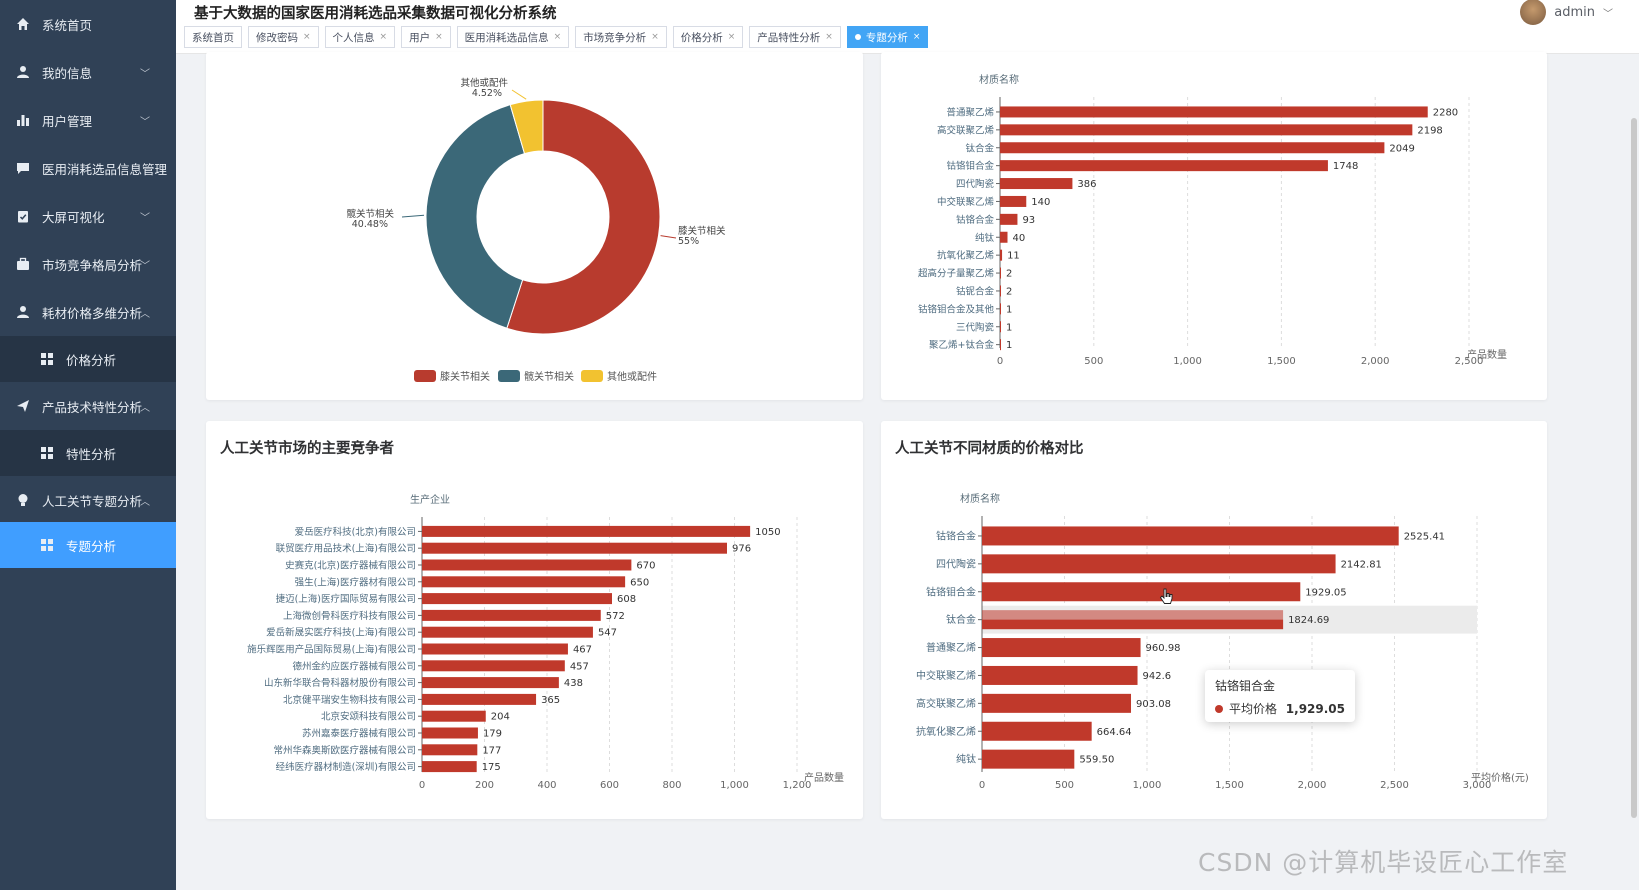 Image resolution: width=1639 pixels, height=890 pixels. Describe the element at coordinates (1064, 785) in the screenshot. I see `x-tick-label: 500` at that location.